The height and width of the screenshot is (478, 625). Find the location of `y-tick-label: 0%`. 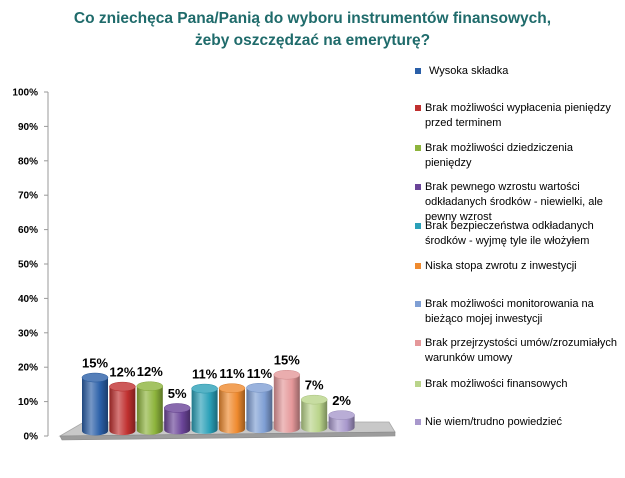

y-tick-label: 0% is located at coordinates (31, 437).